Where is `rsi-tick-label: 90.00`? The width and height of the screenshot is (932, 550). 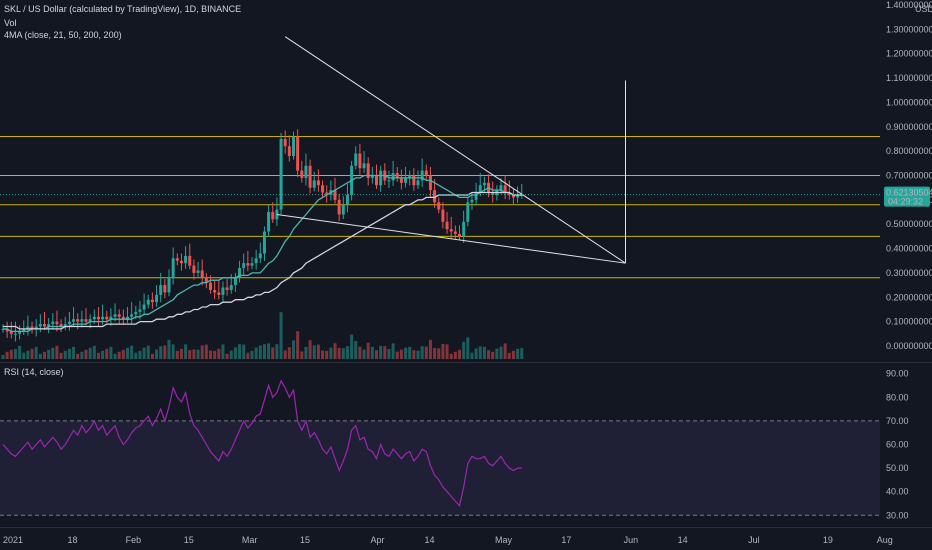 rsi-tick-label: 90.00 is located at coordinates (897, 374).